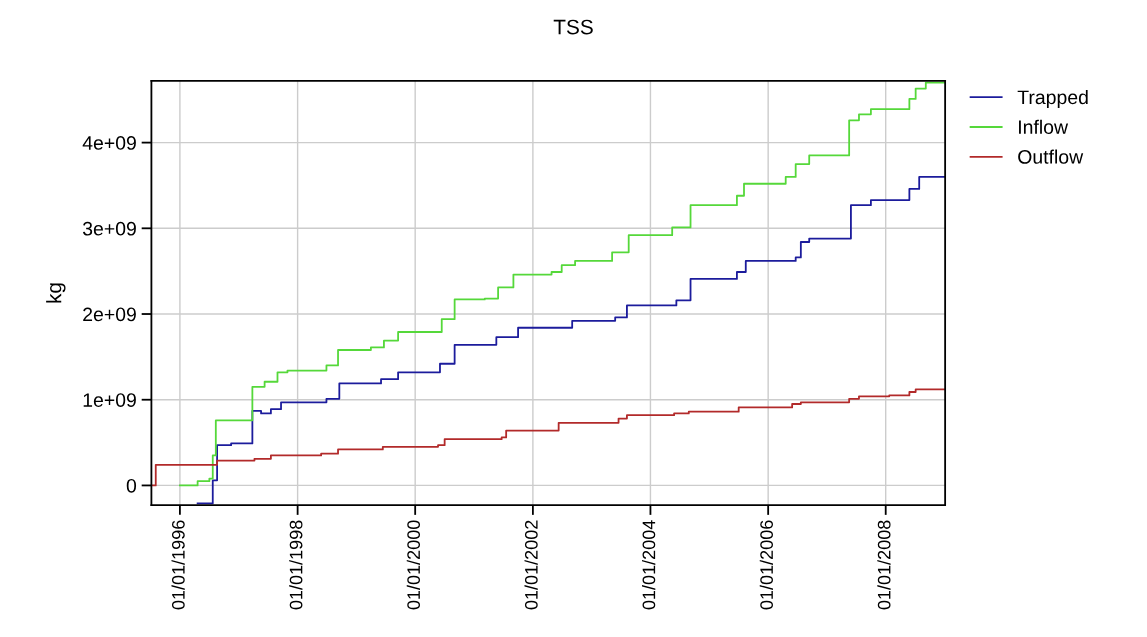 This screenshot has height=637, width=1147. I want to click on y-tick-label: 3e+09, so click(109, 228).